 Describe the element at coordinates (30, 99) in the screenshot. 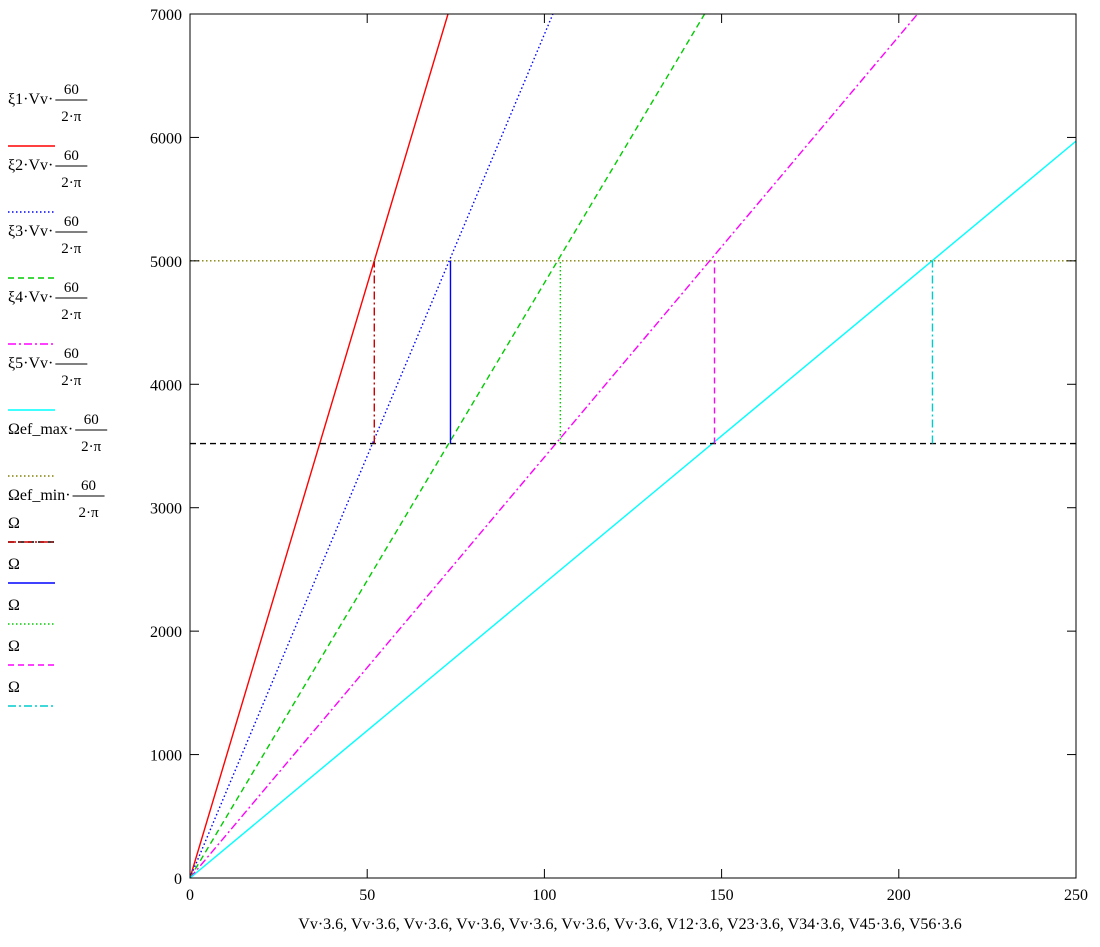

I see `legend-label: ξ1·Vv·` at that location.